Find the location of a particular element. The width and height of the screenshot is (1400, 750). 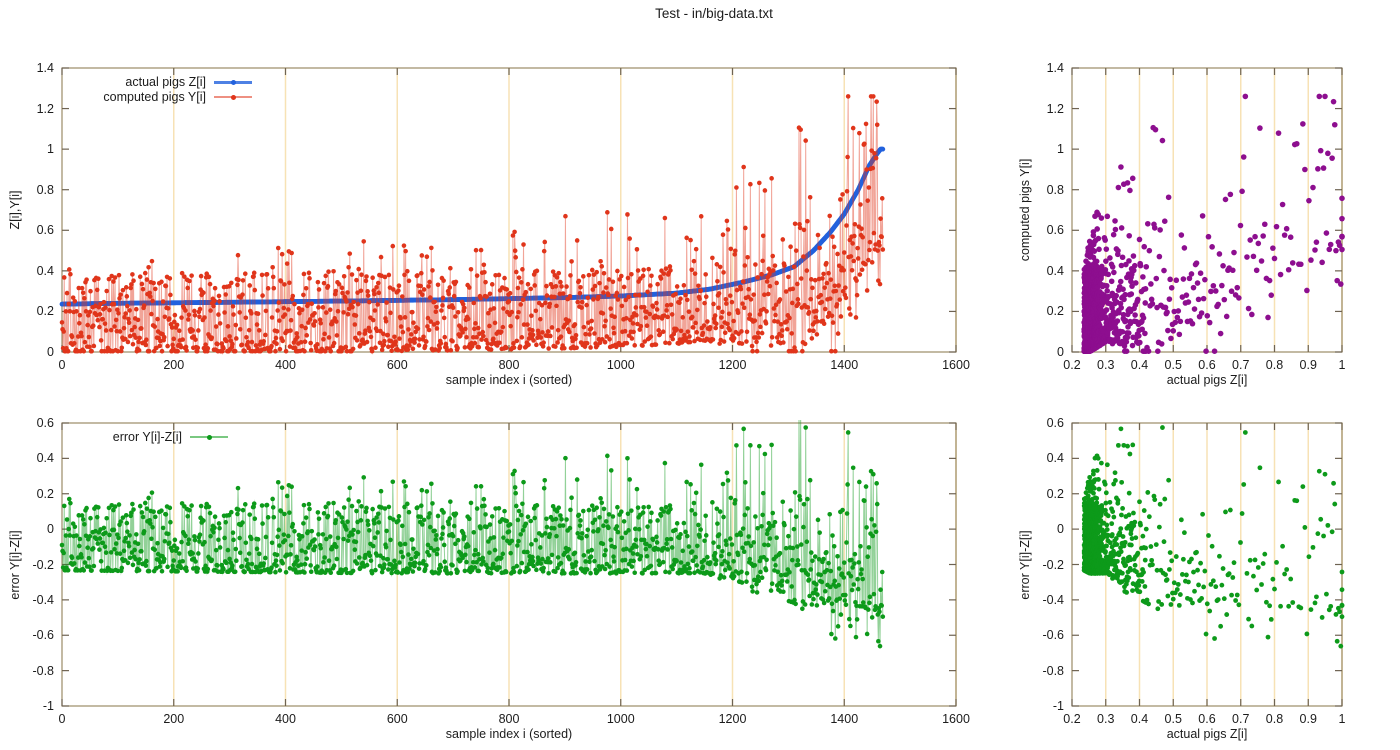

legend-label: actual pigs Z[i] is located at coordinates (165, 82).